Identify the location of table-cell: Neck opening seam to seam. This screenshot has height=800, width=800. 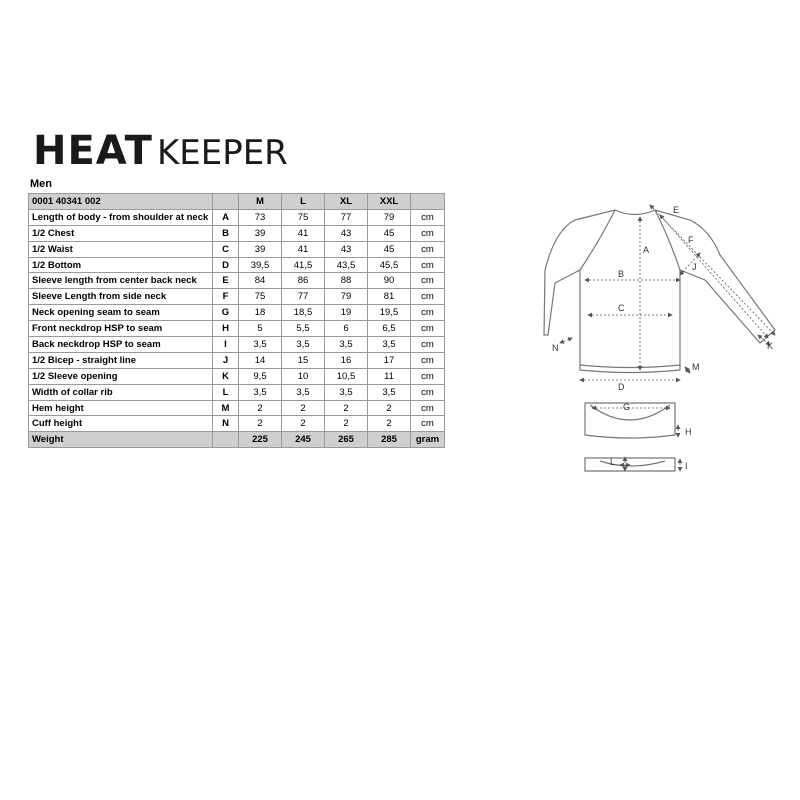
(120, 313).